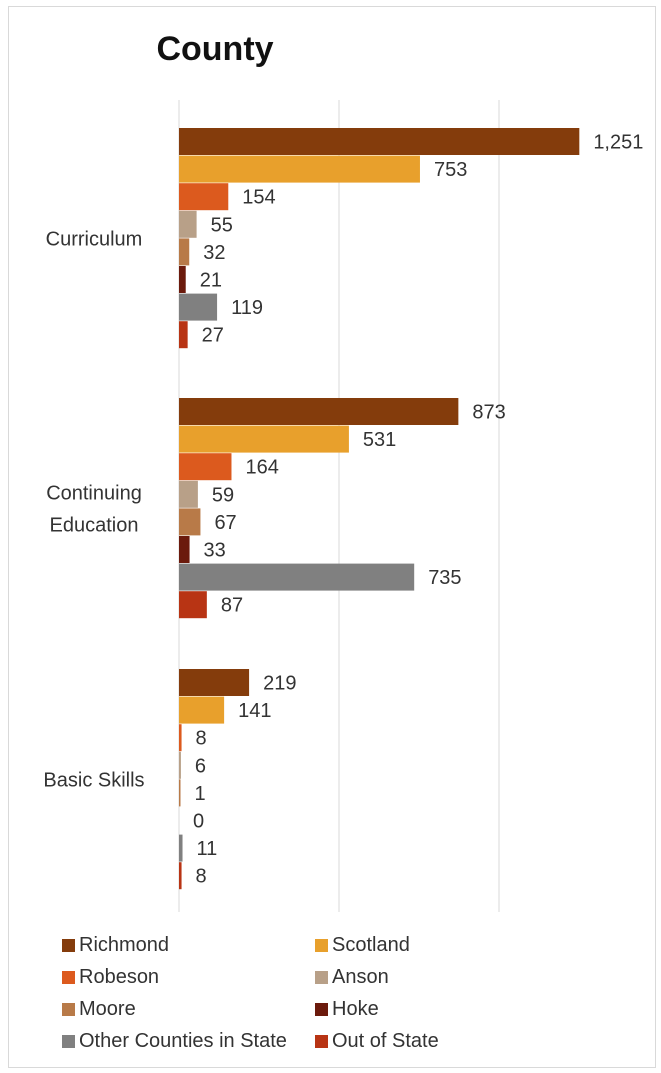 The width and height of the screenshot is (661, 1073). I want to click on legend-label: Out of State, so click(385, 1041).